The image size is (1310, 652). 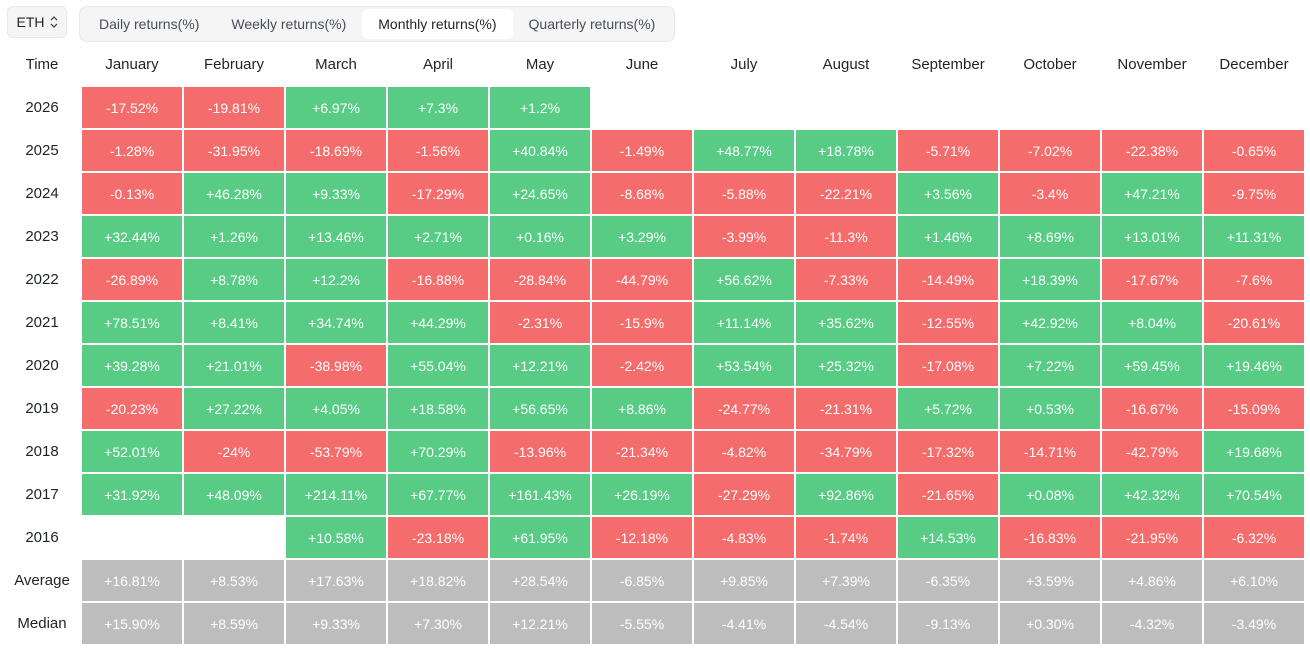 I want to click on row-label: 2024, so click(x=42, y=193).